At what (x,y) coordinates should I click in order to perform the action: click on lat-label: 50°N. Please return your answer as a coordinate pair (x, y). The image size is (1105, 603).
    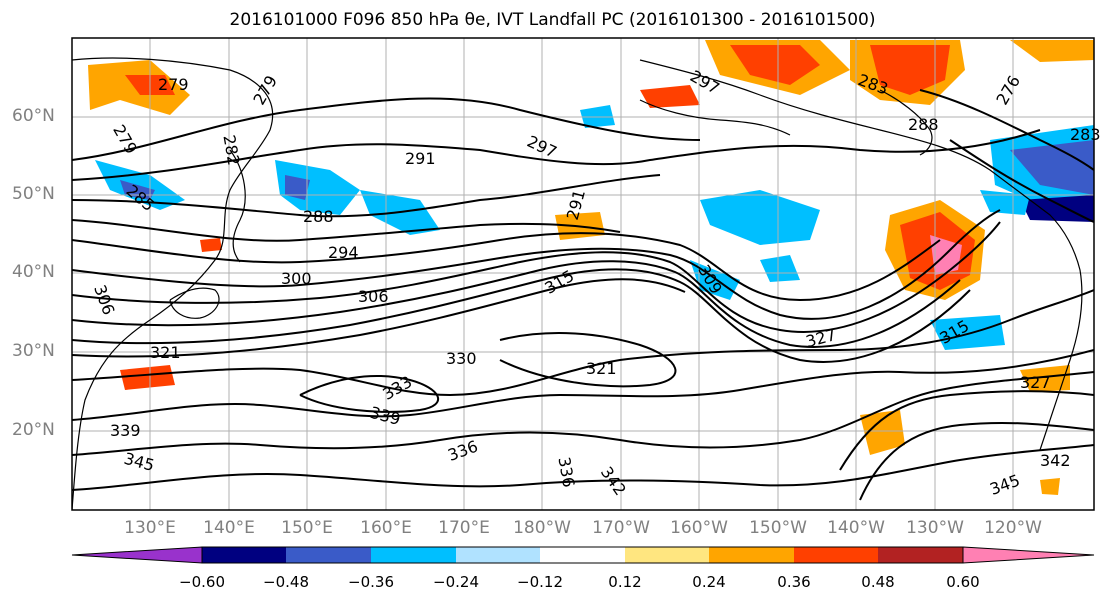
    Looking at the image, I should click on (33, 194).